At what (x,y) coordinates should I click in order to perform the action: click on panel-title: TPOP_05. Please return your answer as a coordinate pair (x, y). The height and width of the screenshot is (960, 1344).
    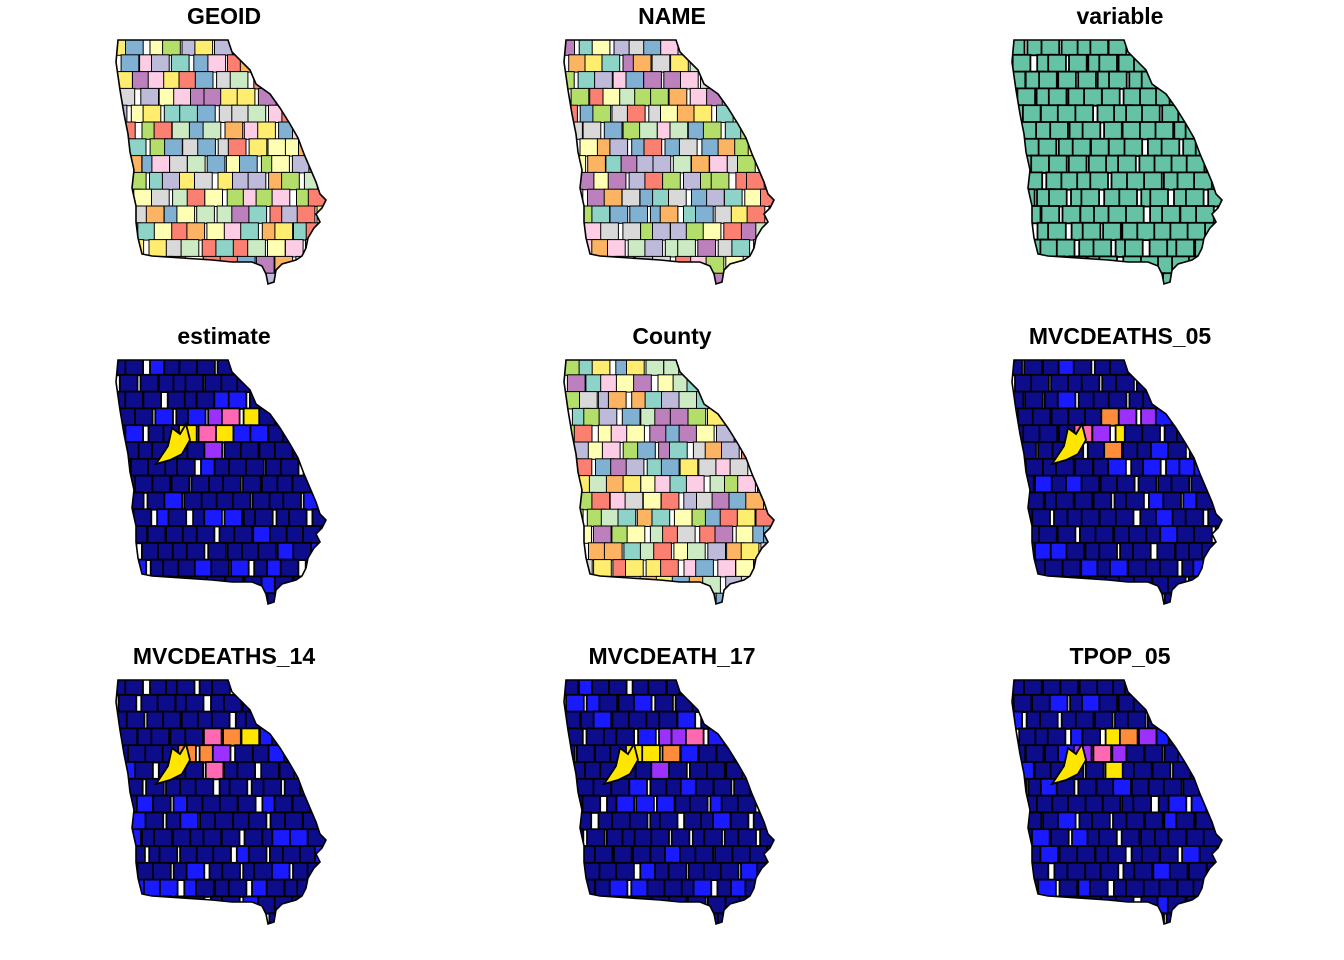
    Looking at the image, I should click on (1120, 656).